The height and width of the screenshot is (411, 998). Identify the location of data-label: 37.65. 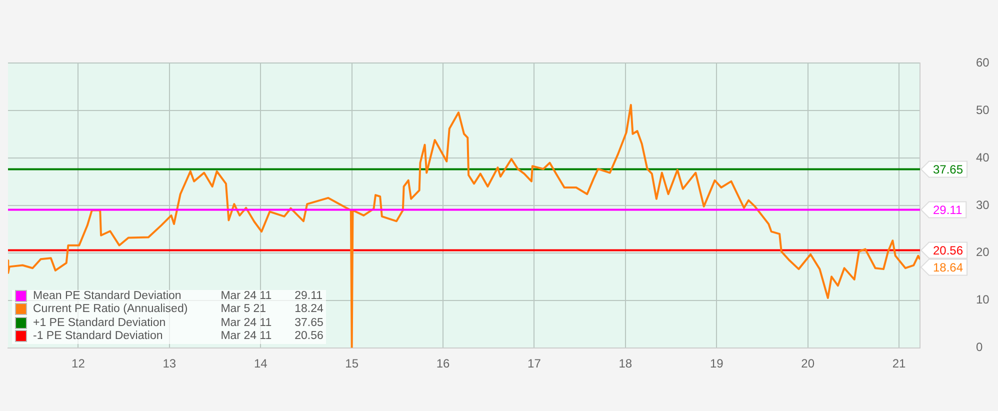
(948, 169).